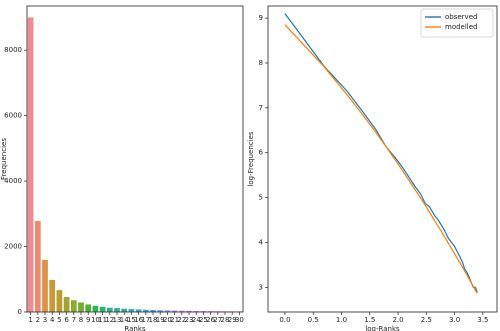 The height and width of the screenshot is (331, 500). Describe the element at coordinates (59, 320) in the screenshot. I see `x-tick-label: 5` at that location.